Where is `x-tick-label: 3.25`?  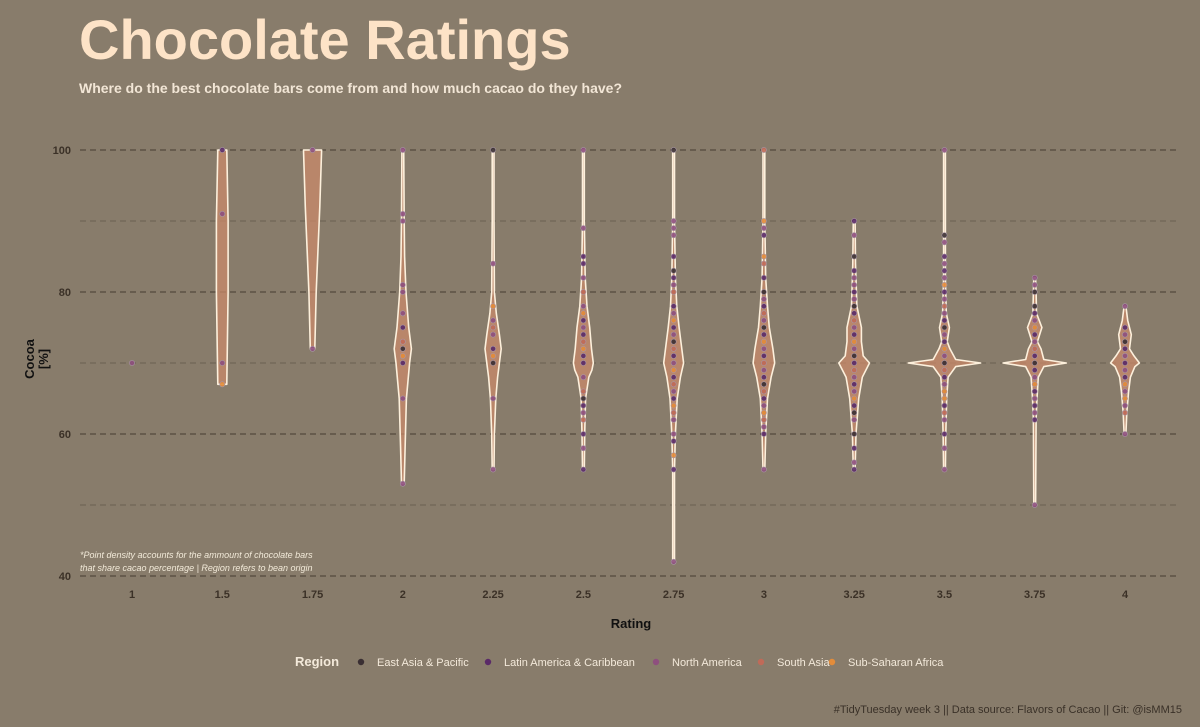
x-tick-label: 3.25 is located at coordinates (853, 595).